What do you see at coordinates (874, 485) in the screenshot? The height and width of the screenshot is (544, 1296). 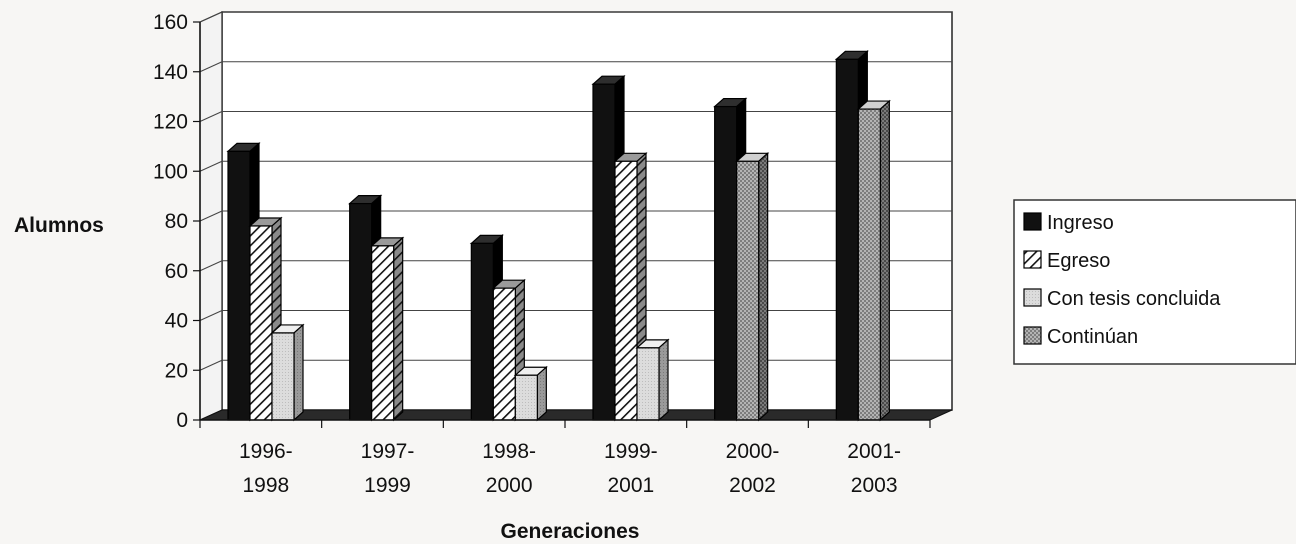 I see `x-tick-label: 2003` at bounding box center [874, 485].